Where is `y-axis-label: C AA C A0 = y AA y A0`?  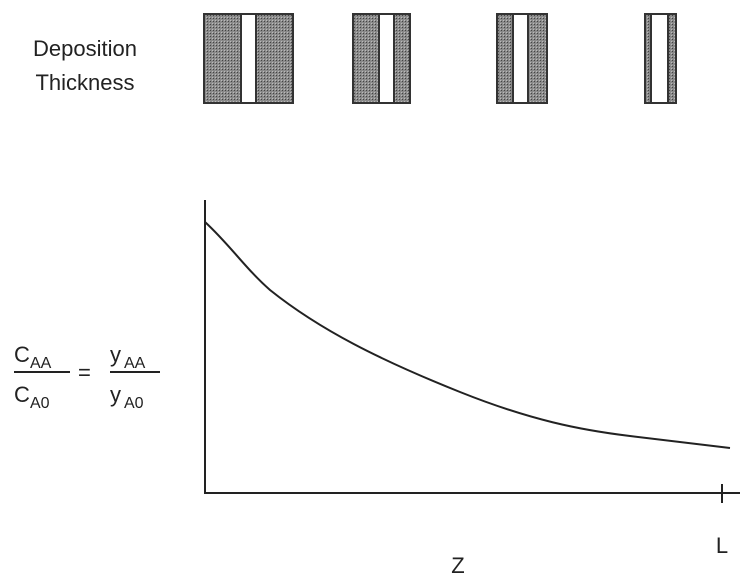
y-axis-label: C AA C A0 = y AA y A0 is located at coordinates (87, 377).